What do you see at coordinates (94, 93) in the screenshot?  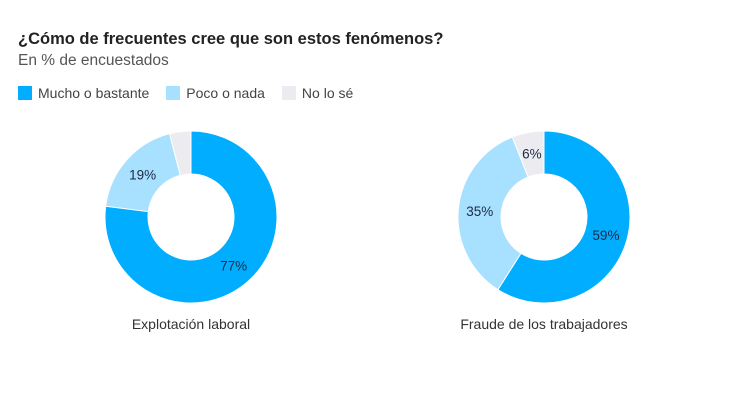 I see `legend-label: Mucho o bastante` at bounding box center [94, 93].